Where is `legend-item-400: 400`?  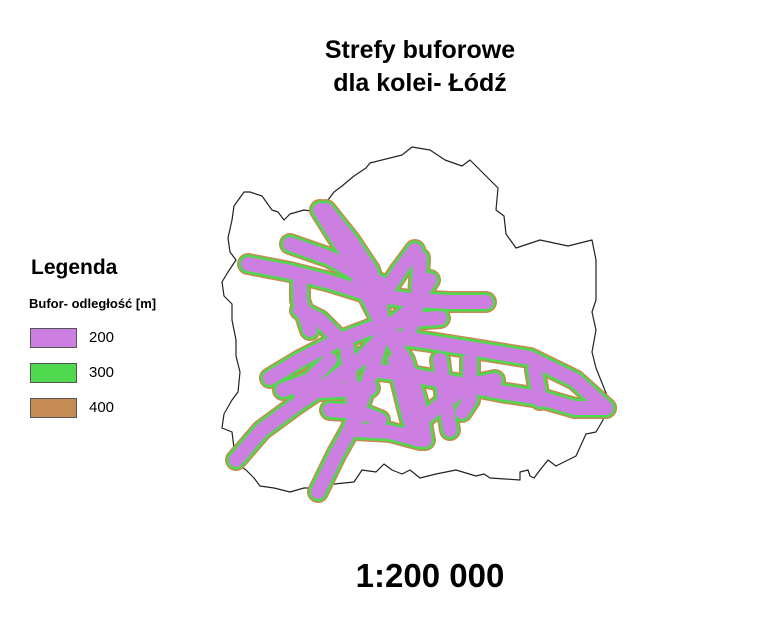
legend-item-400: 400 is located at coordinates (92, 407).